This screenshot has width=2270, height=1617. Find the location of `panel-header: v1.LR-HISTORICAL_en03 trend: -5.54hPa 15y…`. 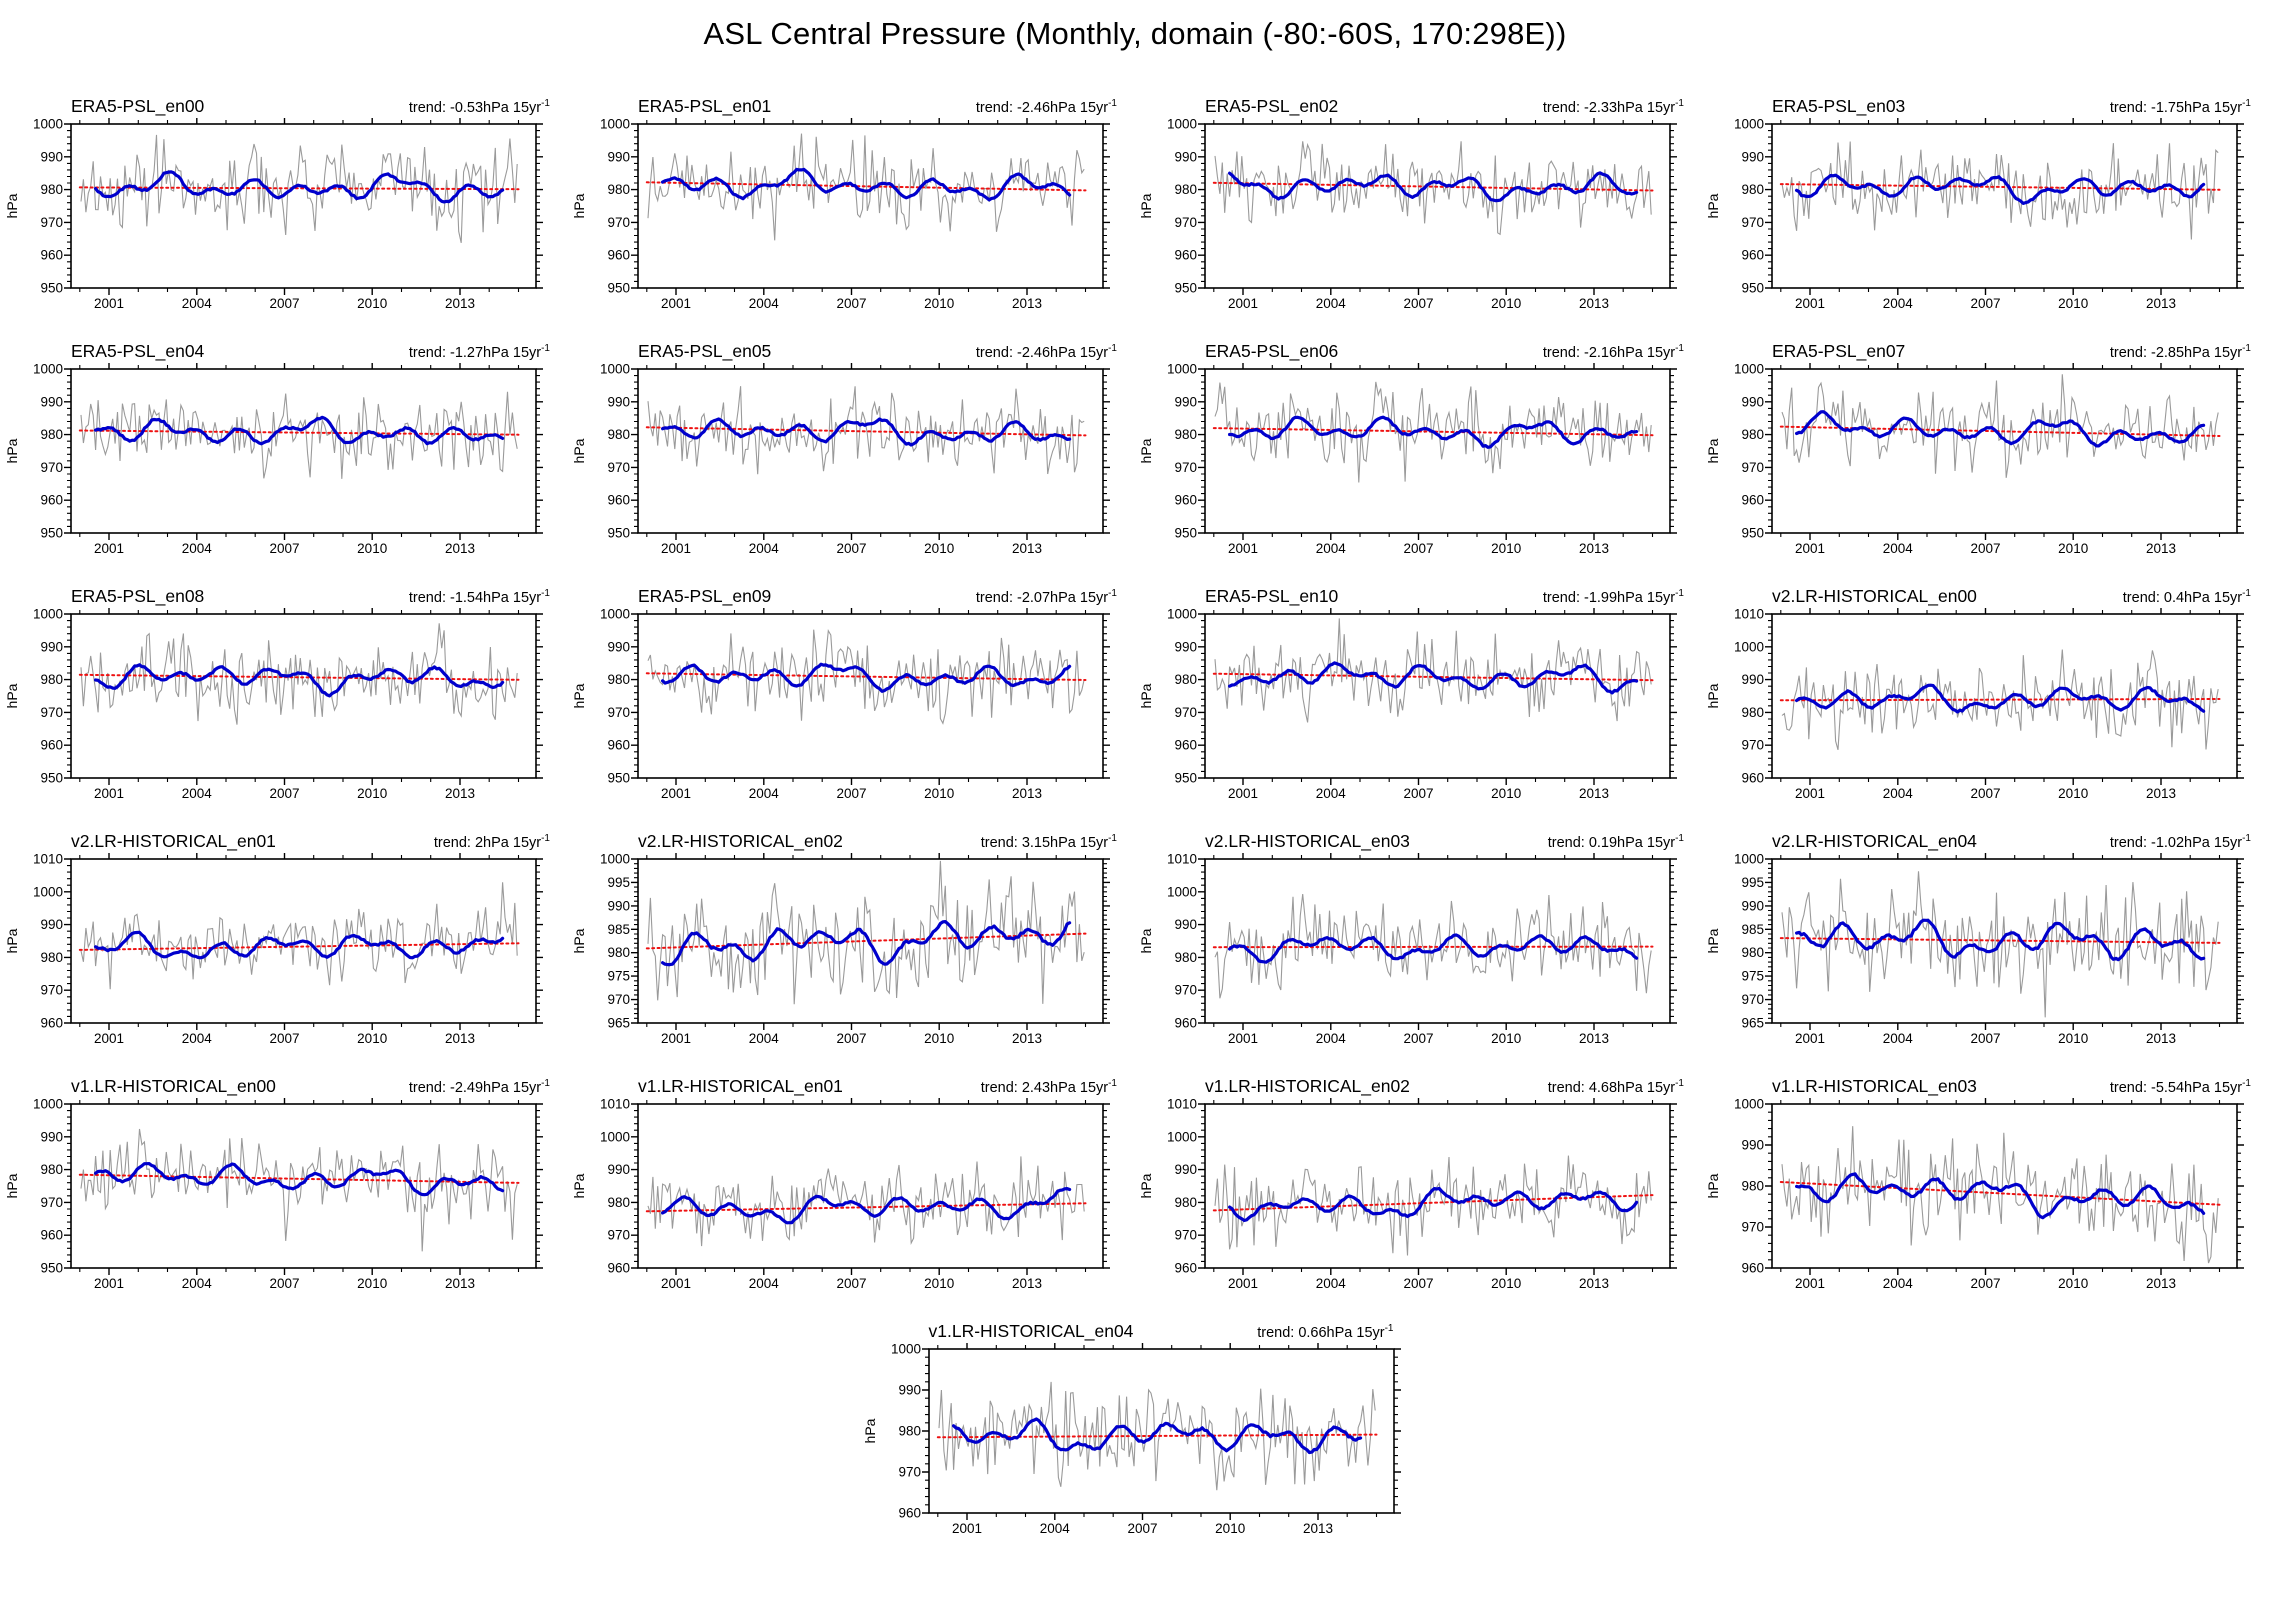

panel-header: v1.LR-HISTORICAL_en03 trend: -5.54hPa 15y… is located at coordinates (1985, 1083).